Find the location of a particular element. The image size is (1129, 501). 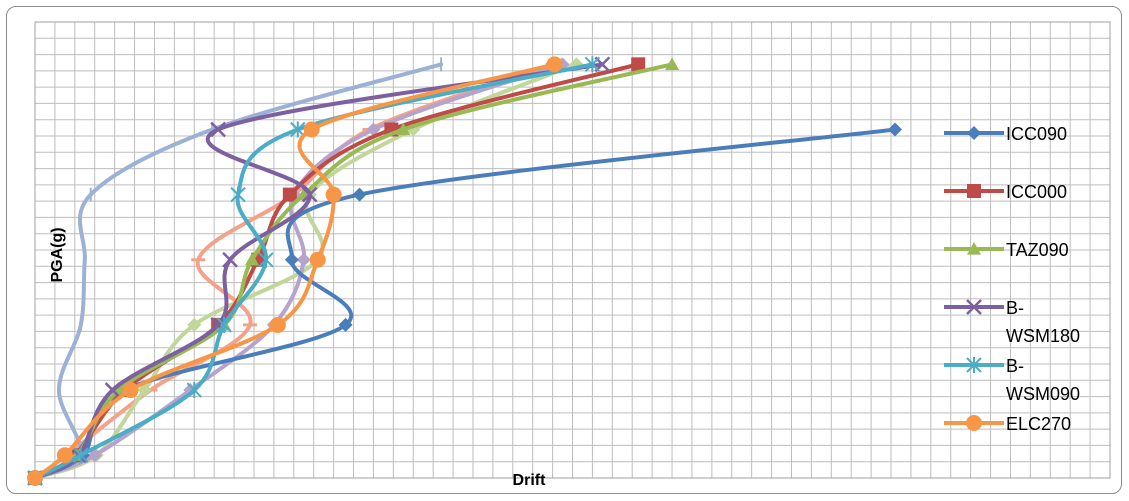

legend-label: B-WSM090 is located at coordinates (1043, 380).